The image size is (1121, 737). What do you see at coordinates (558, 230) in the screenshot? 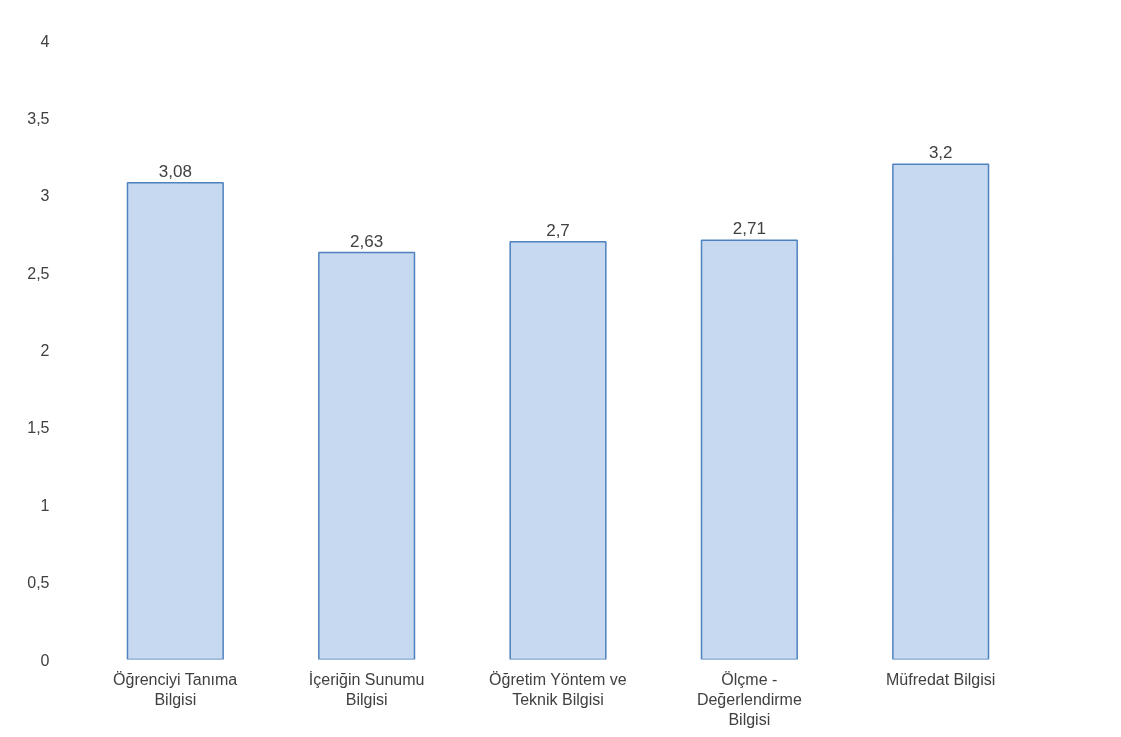
I see `data-label: 2,7` at bounding box center [558, 230].